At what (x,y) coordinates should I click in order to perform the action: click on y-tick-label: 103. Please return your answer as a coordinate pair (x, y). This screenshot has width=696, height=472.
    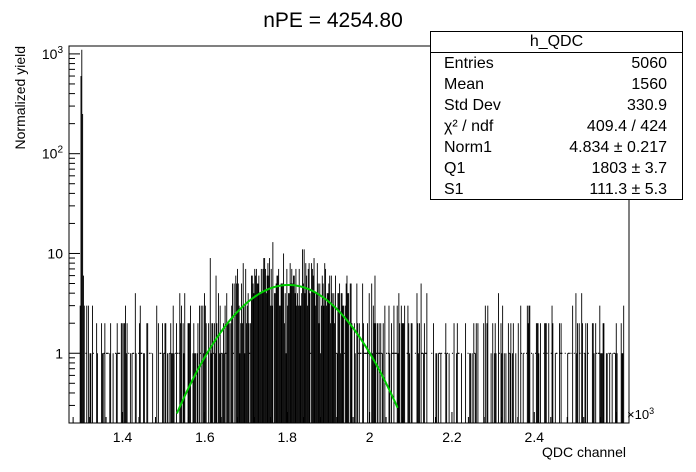
    Looking at the image, I should click on (53, 53).